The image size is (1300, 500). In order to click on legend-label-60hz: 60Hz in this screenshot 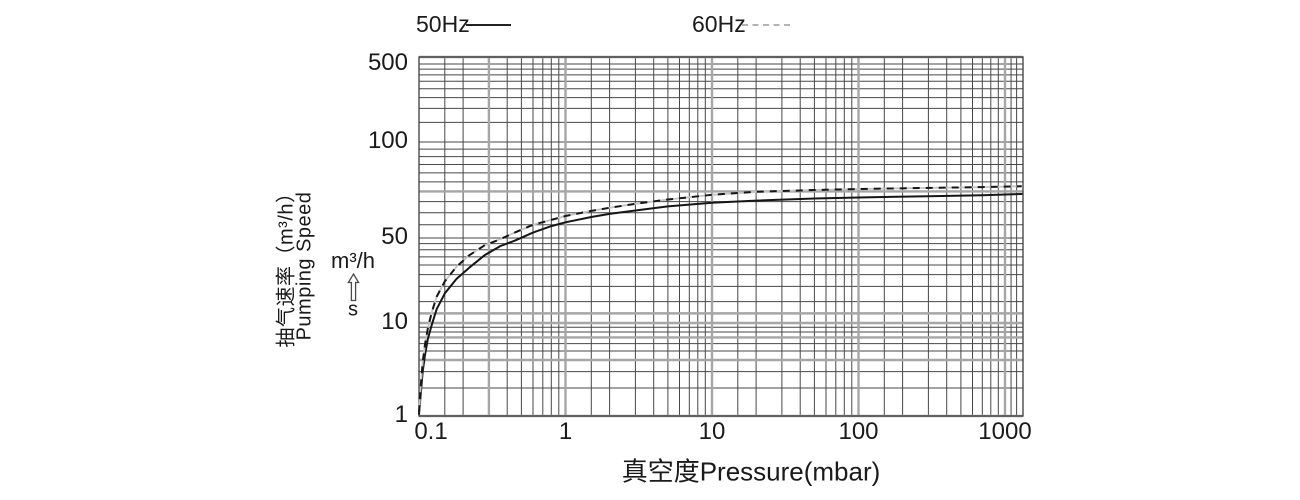, I will do `click(719, 24)`.